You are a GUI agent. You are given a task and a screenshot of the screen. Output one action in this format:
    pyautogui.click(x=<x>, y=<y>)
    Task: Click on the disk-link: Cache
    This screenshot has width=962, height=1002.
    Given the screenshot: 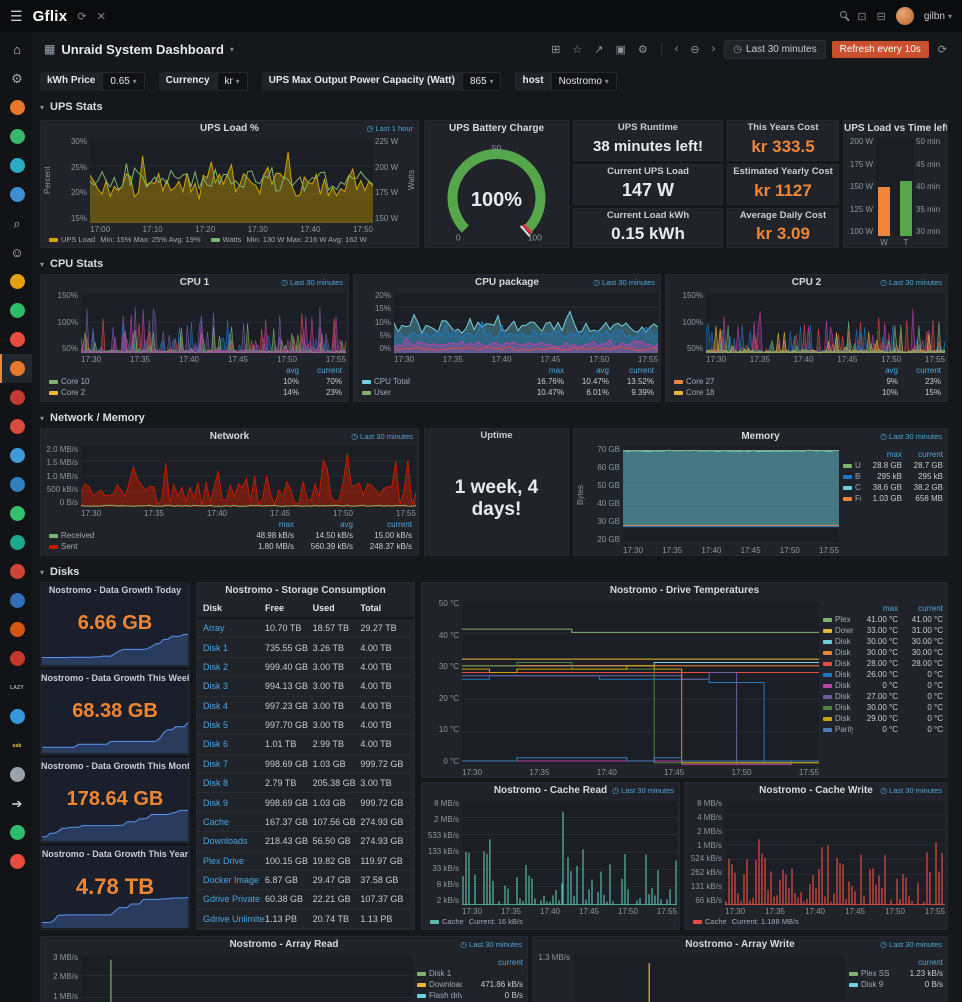 What is the action you would take?
    pyautogui.click(x=216, y=821)
    